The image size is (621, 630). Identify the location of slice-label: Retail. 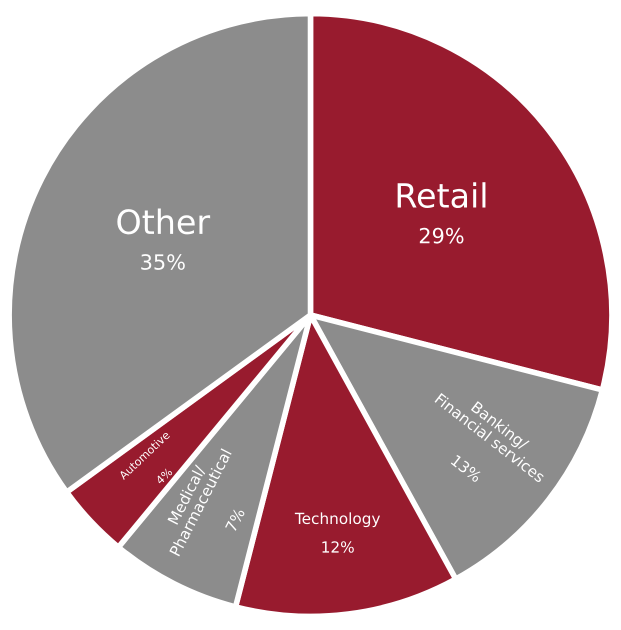
(442, 195).